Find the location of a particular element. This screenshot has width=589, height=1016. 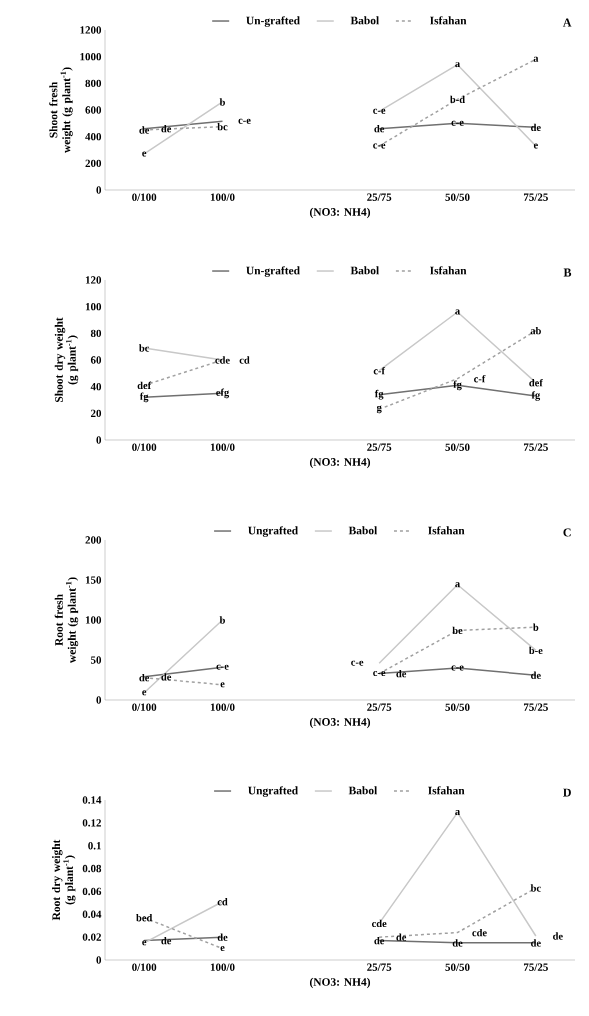

y-tick-label: 20 is located at coordinates (96, 413).